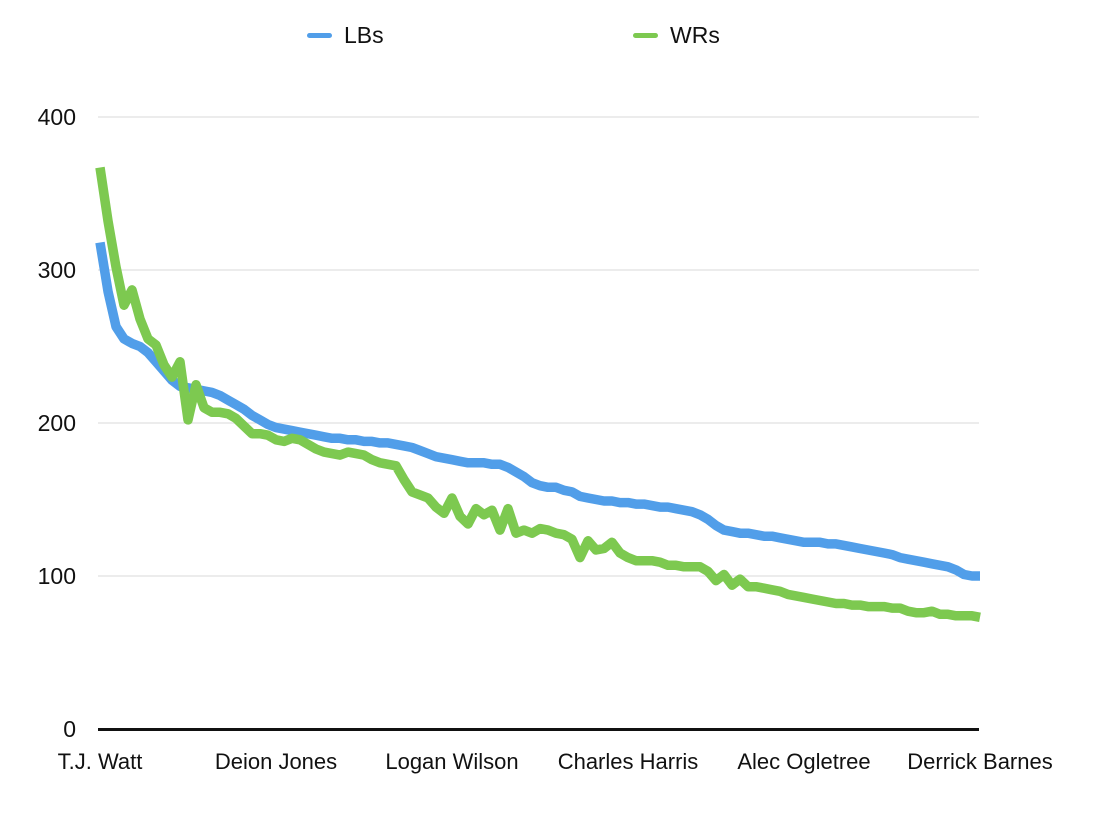  Describe the element at coordinates (276, 761) in the screenshot. I see `x-tick-label: Deion Jones` at that location.